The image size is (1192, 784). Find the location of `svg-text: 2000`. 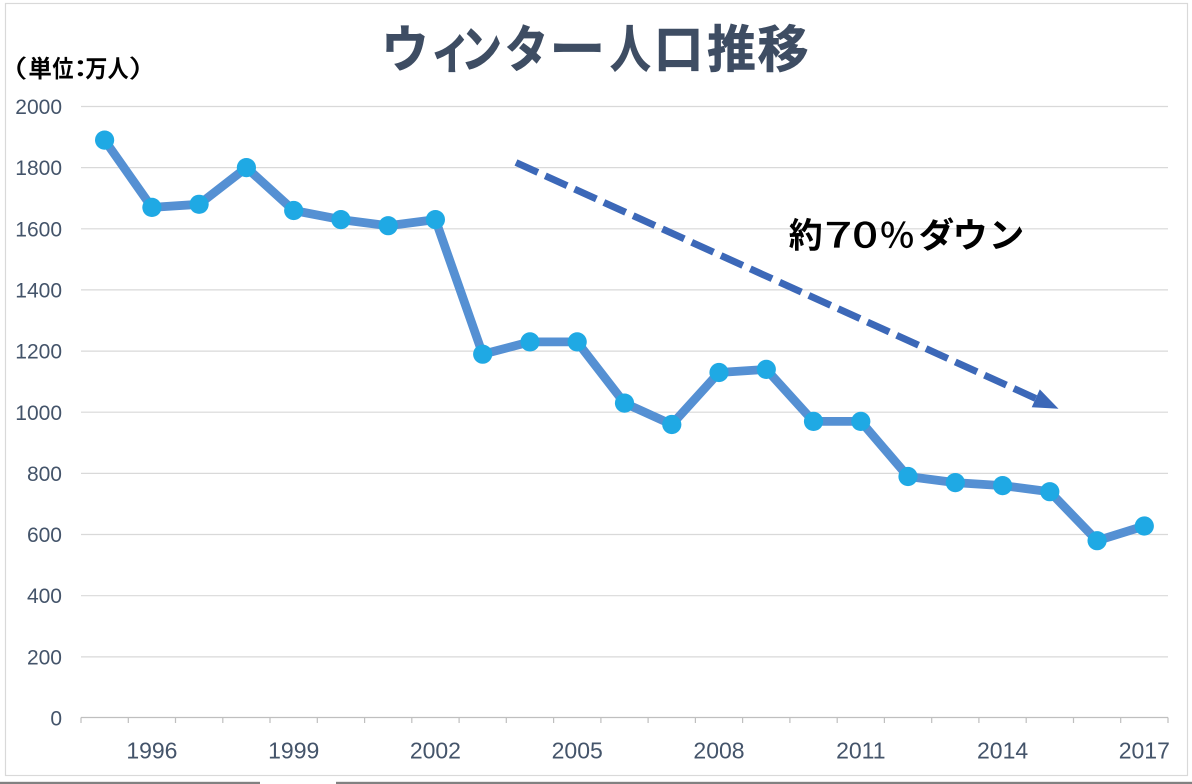

svg-text: 2000 is located at coordinates (38, 107).